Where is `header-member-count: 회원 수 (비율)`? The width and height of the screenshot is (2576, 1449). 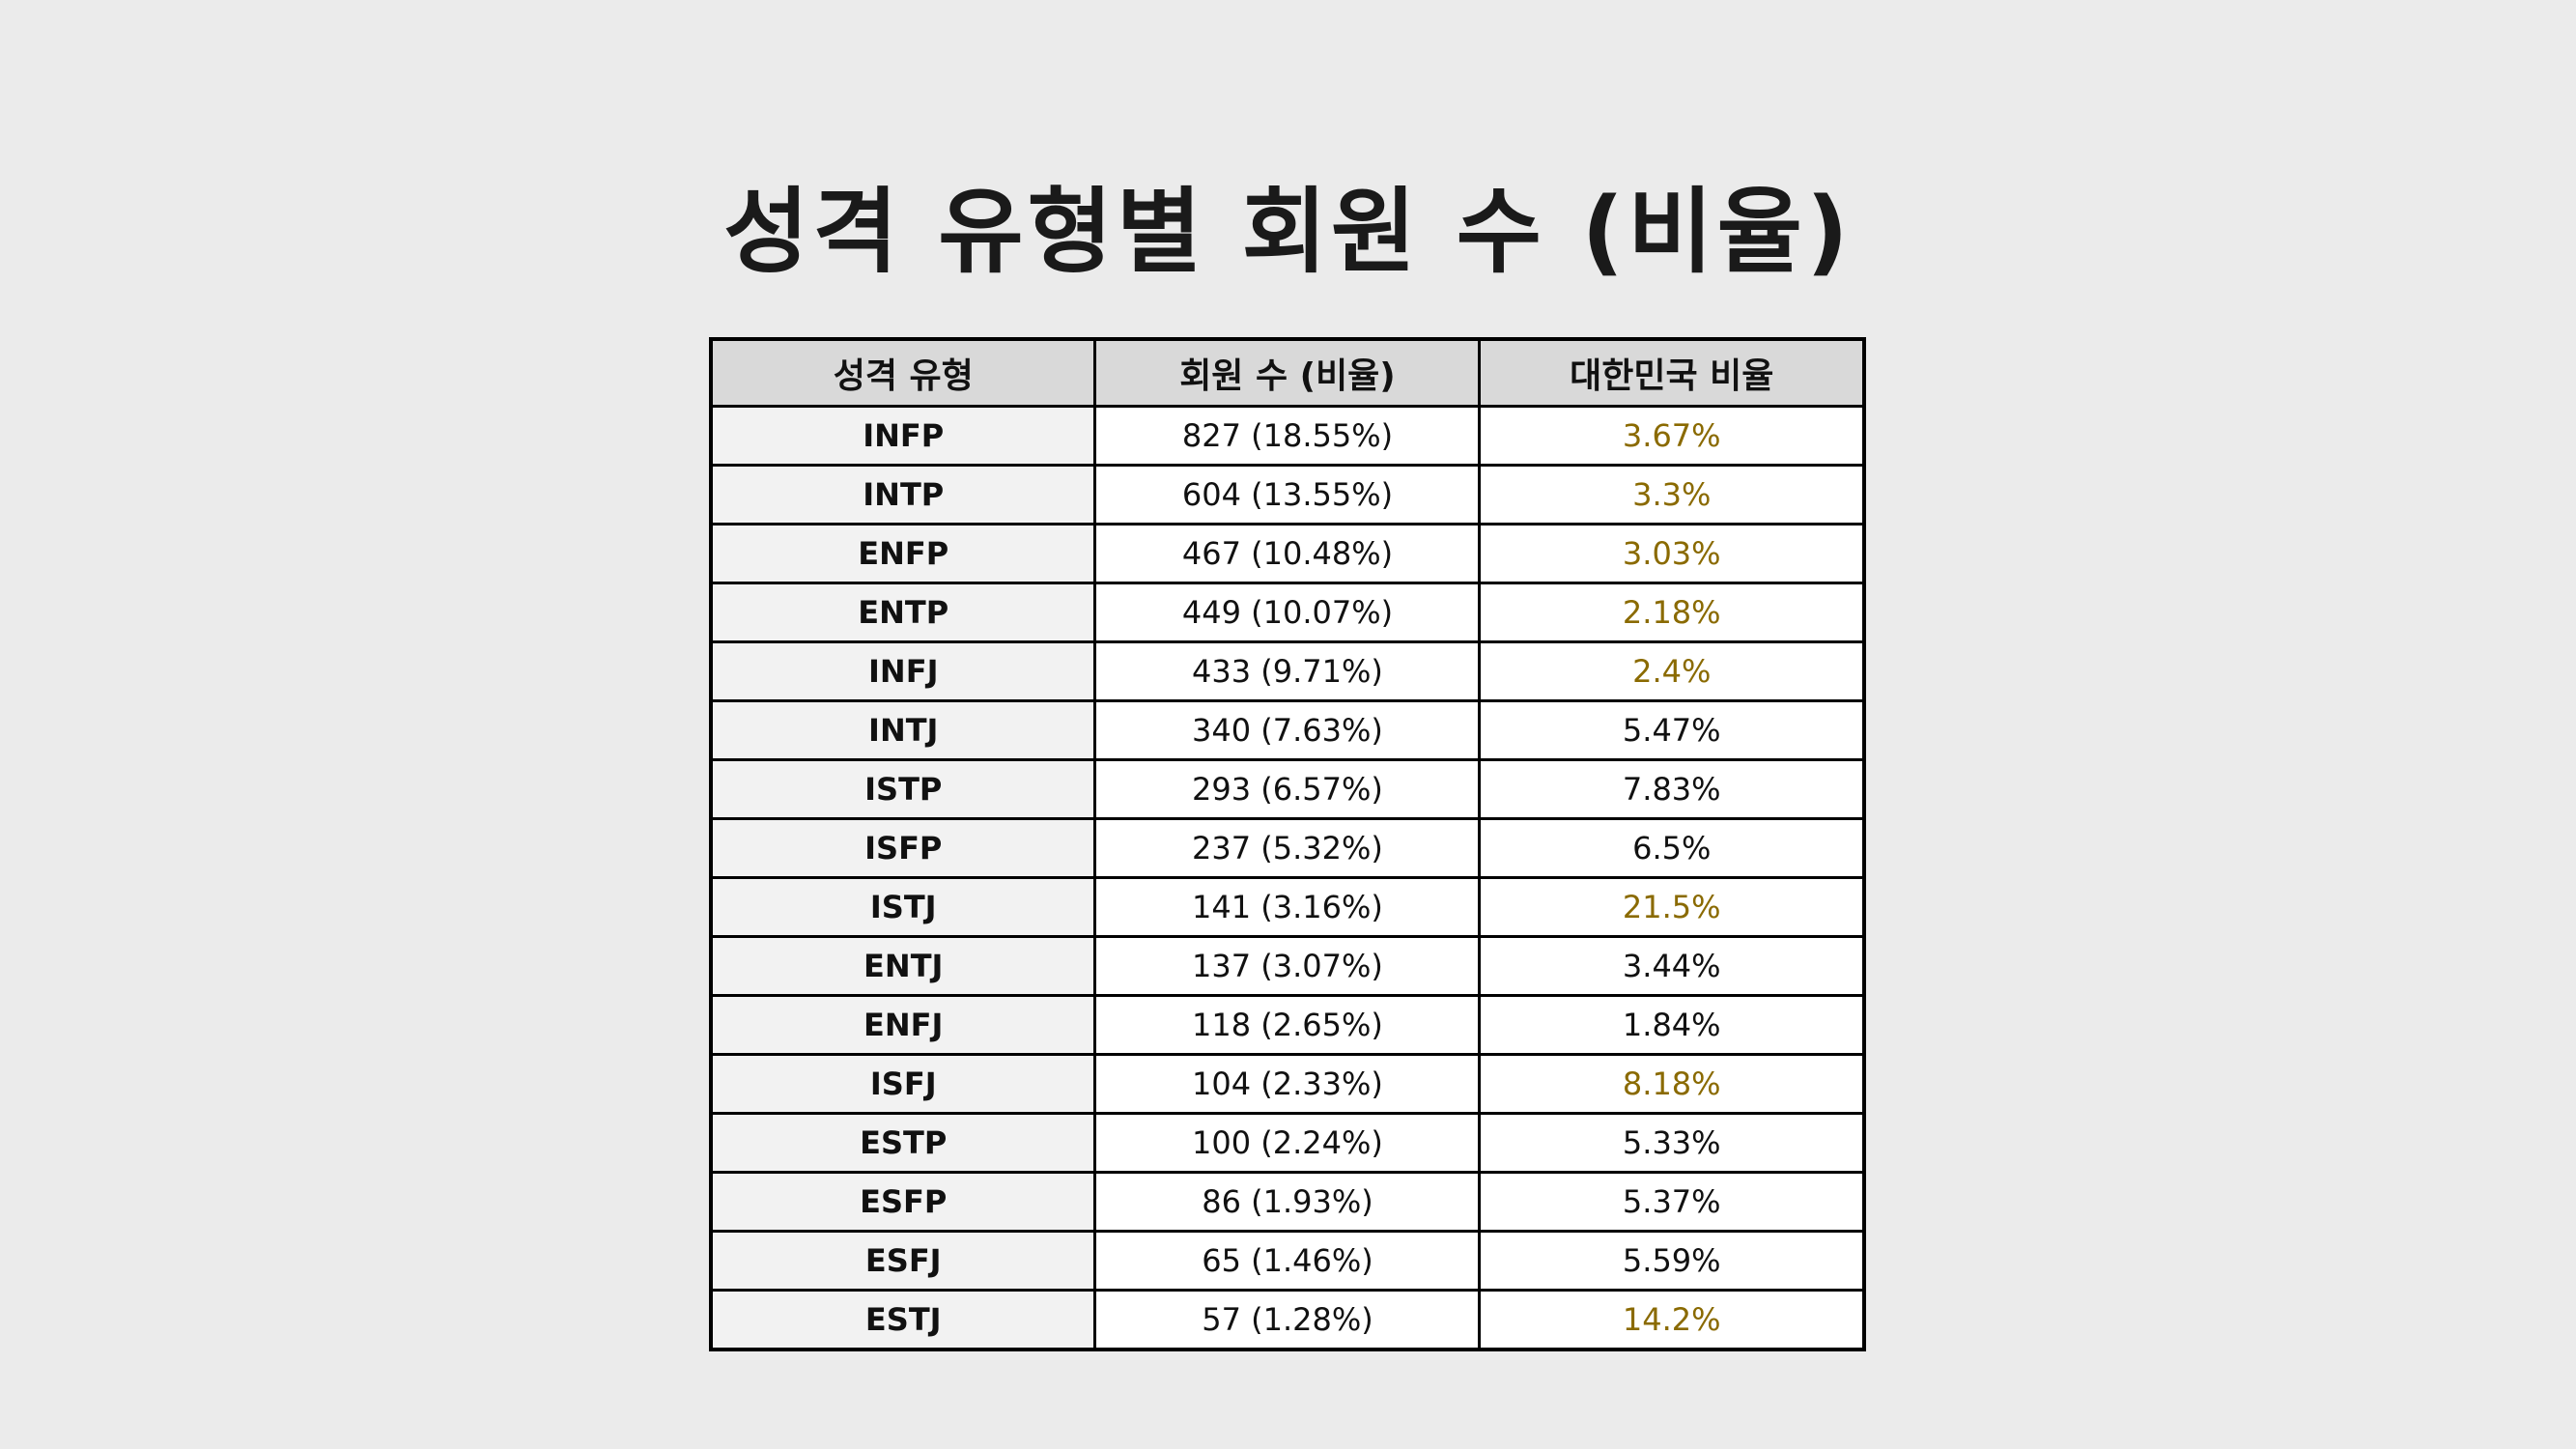 header-member-count: 회원 수 (비율) is located at coordinates (1287, 372).